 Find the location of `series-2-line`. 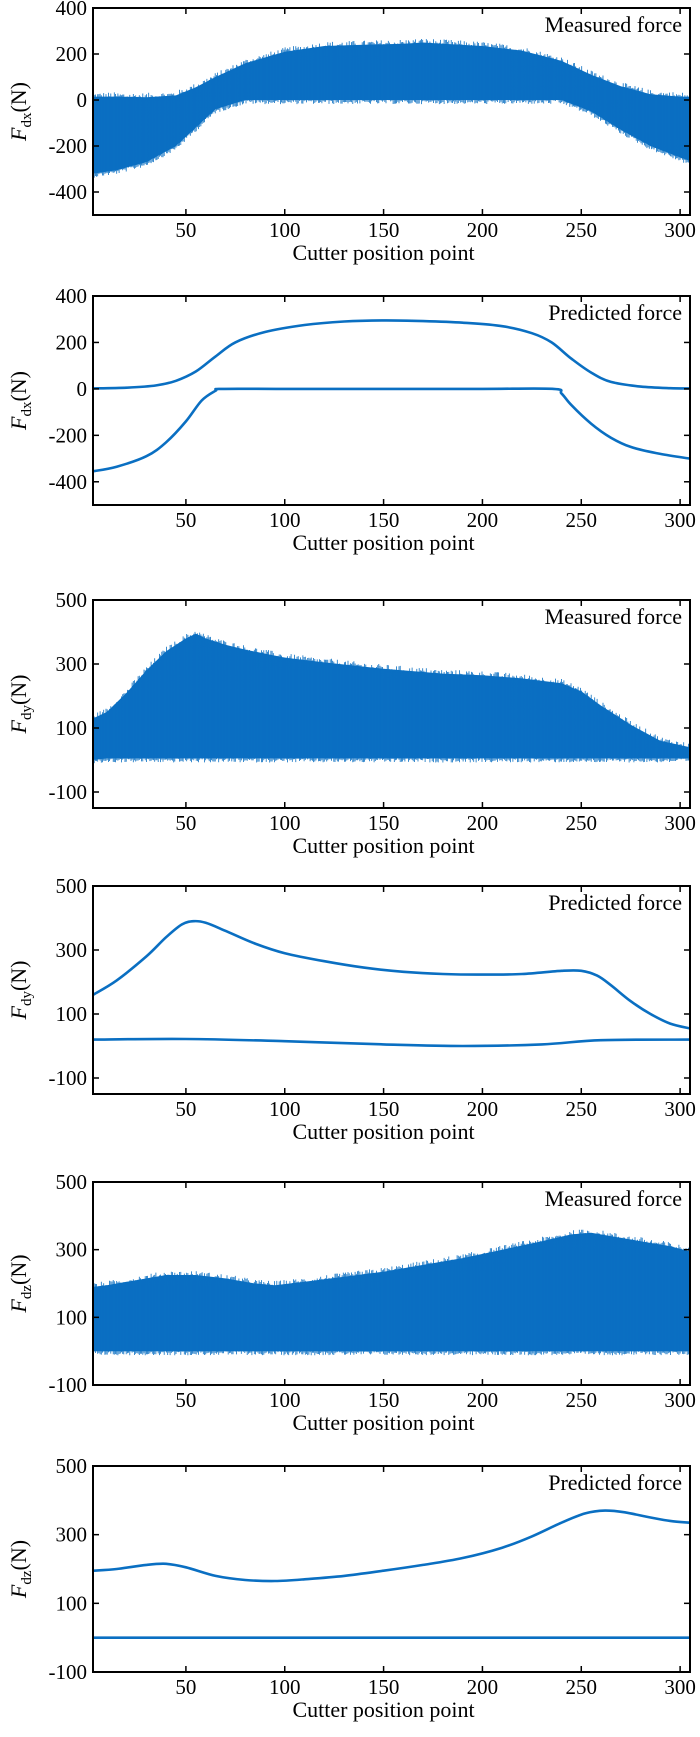

series-2-line is located at coordinates (391, 430).